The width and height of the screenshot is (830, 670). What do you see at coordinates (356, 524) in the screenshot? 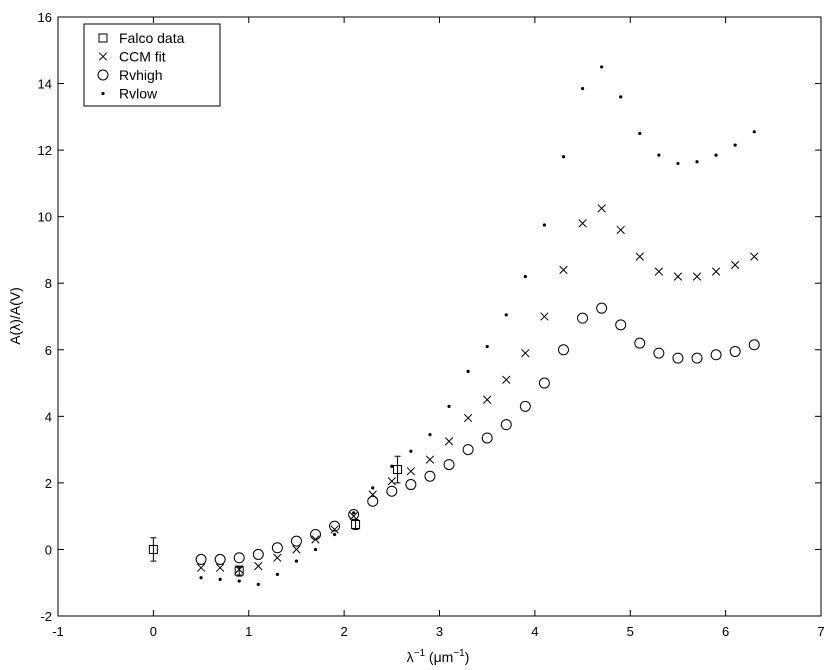
I see `data-point-falco-data` at bounding box center [356, 524].